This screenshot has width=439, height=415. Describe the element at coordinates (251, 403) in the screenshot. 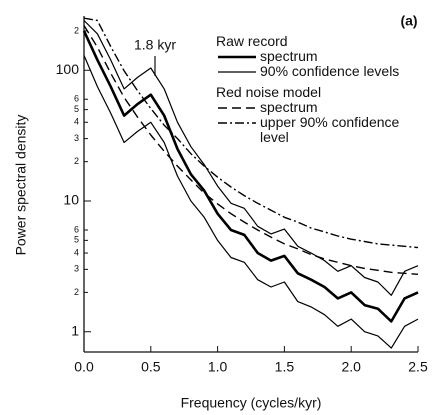

I see `x-axis-label: Frequency (cycles/kyr)` at that location.